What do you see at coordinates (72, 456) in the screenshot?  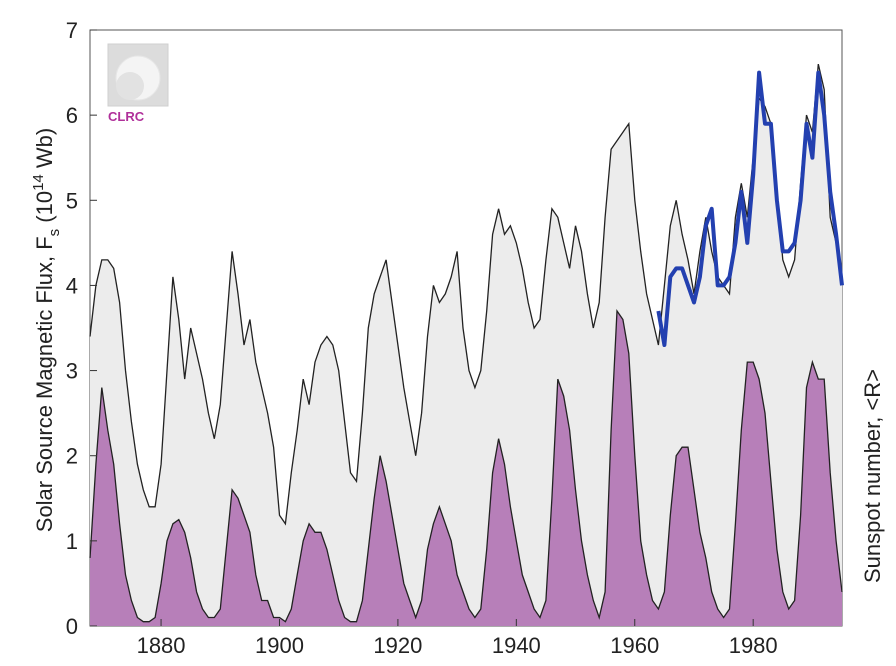 I see `y-tick-label: 2` at bounding box center [72, 456].